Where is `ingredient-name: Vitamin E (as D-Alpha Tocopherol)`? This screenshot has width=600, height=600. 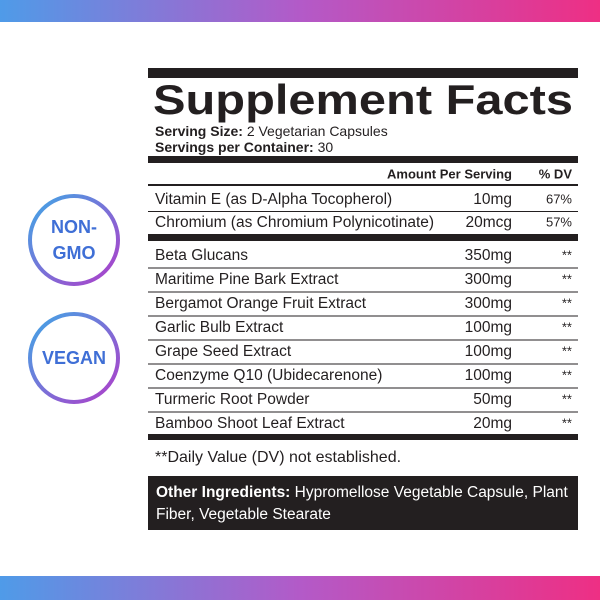 ingredient-name: Vitamin E (as D-Alpha Tocopherol) is located at coordinates (273, 199).